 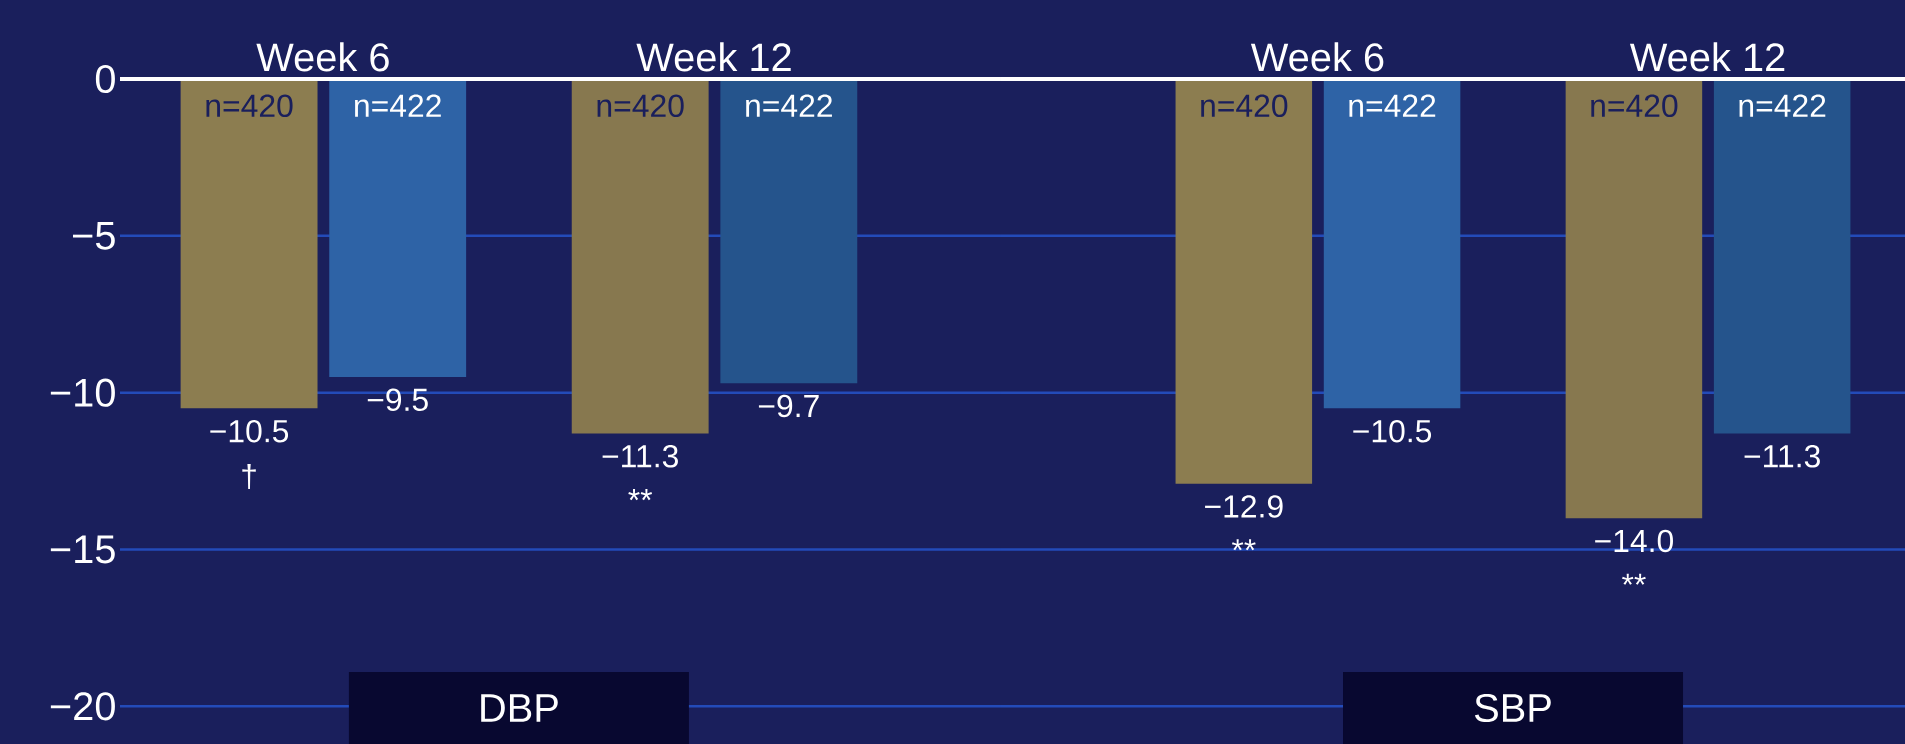 I want to click on x-axis-title: SBP, so click(x=1512, y=708).